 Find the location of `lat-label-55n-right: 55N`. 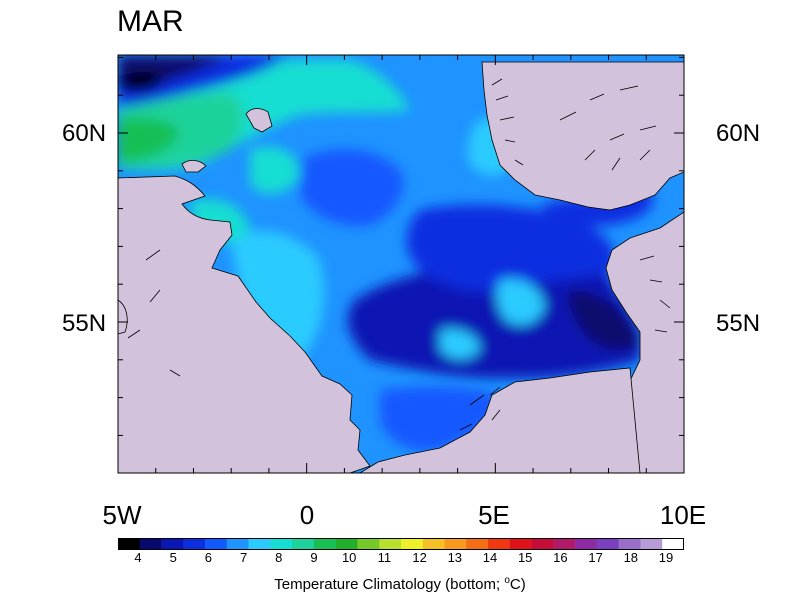

lat-label-55n-right: 55N is located at coordinates (738, 323).